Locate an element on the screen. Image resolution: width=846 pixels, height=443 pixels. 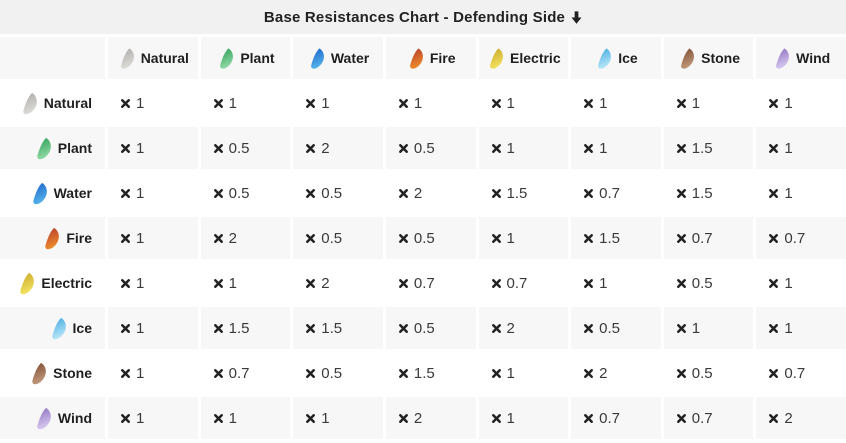
column-header-electric: Electric is located at coordinates (523, 58).